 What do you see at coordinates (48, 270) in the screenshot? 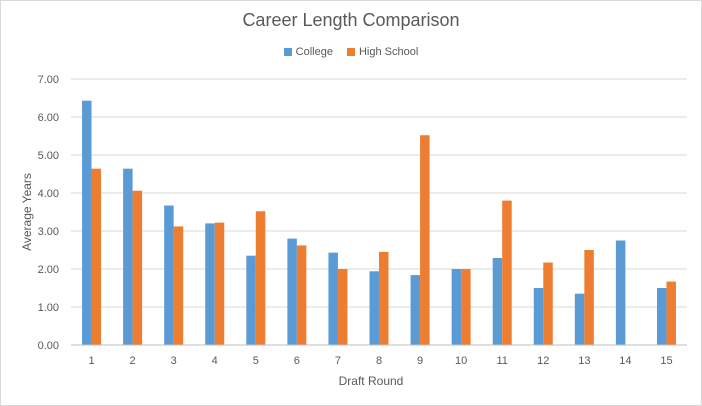
I see `y-tick-label: 2.00` at bounding box center [48, 270].